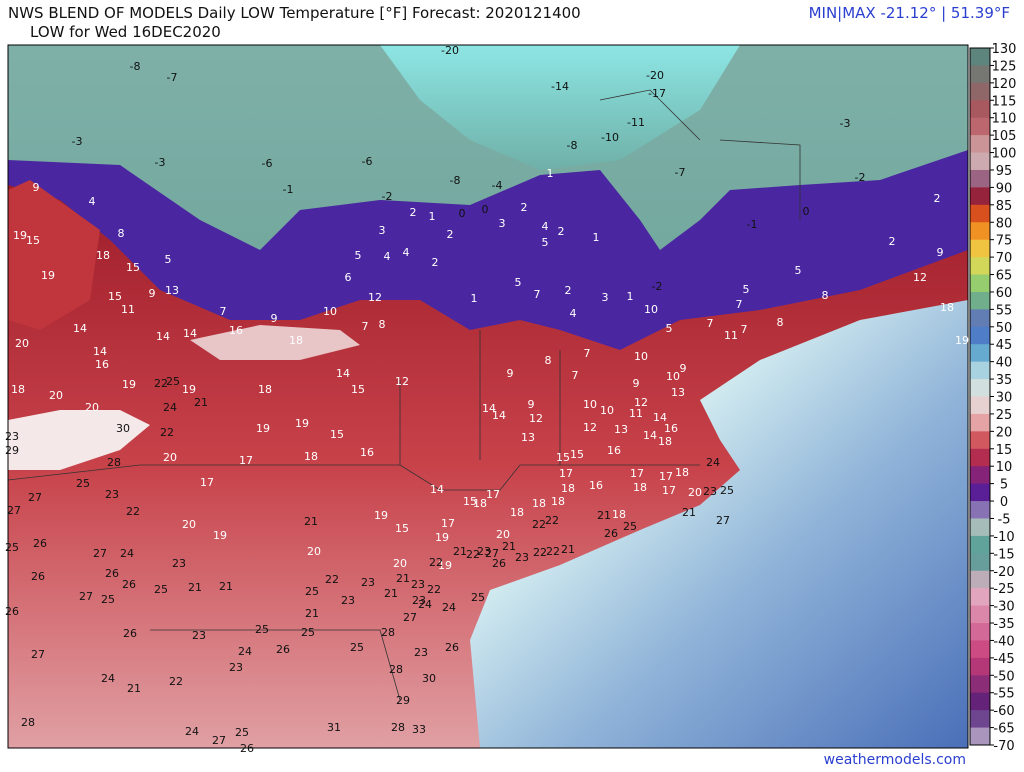 The height and width of the screenshot is (772, 1024). What do you see at coordinates (403, 700) in the screenshot?
I see `station-value: 29` at bounding box center [403, 700].